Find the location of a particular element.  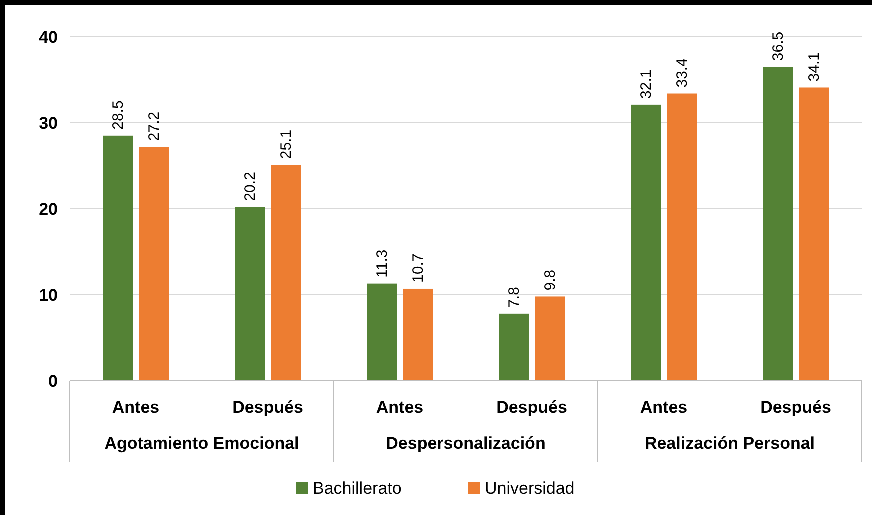

legend-label: Universidad is located at coordinates (530, 488).